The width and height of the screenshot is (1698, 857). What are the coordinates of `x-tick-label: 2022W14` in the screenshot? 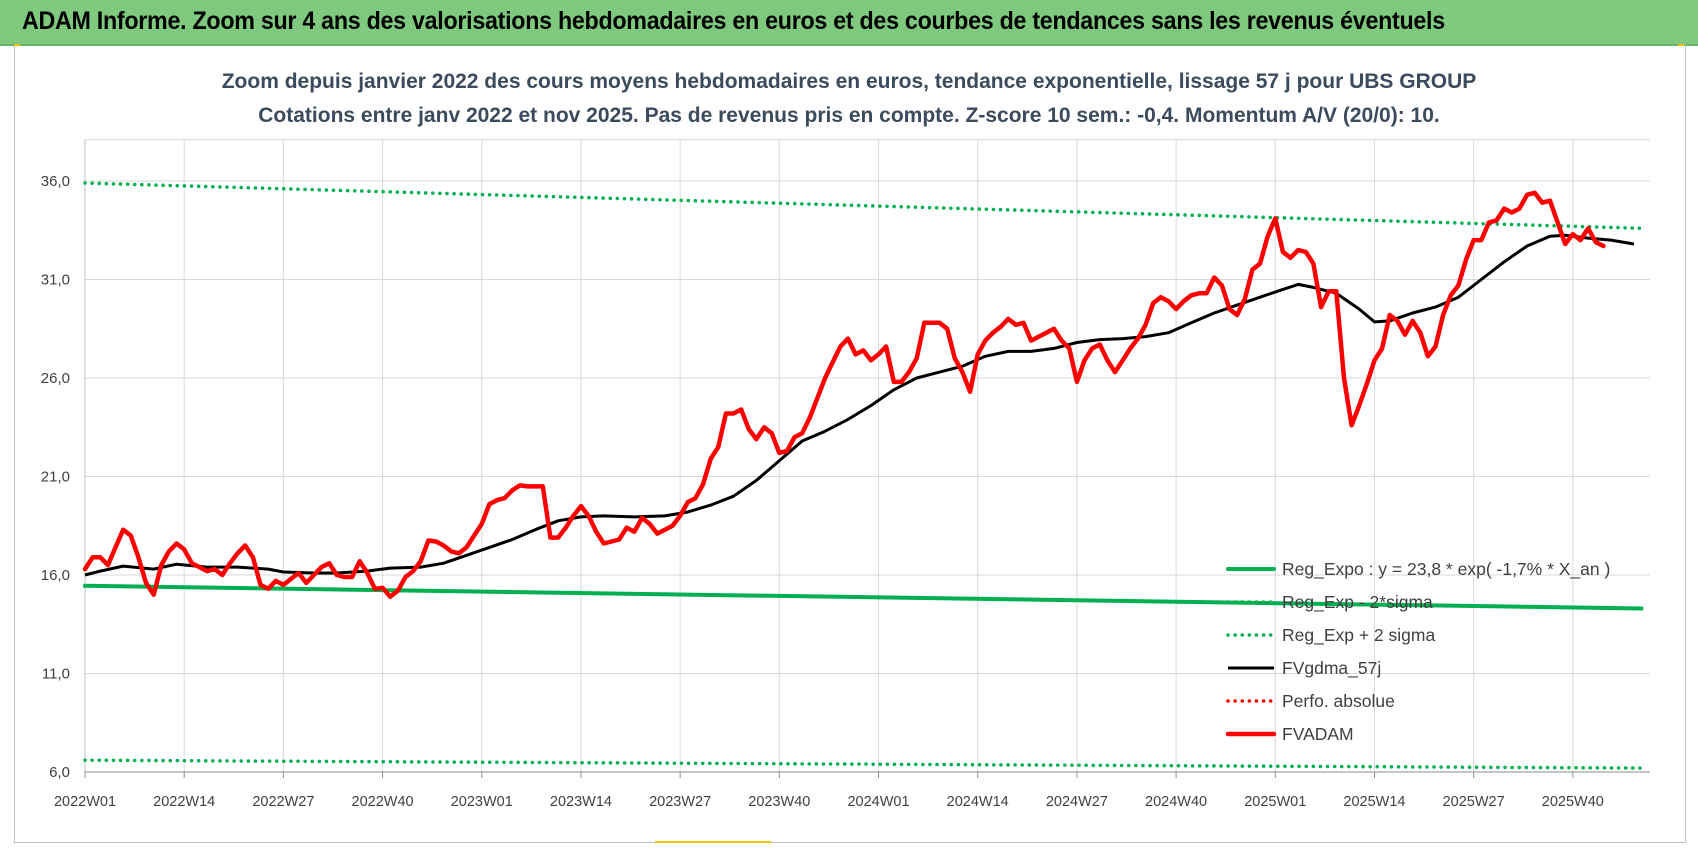 It's located at (184, 802).